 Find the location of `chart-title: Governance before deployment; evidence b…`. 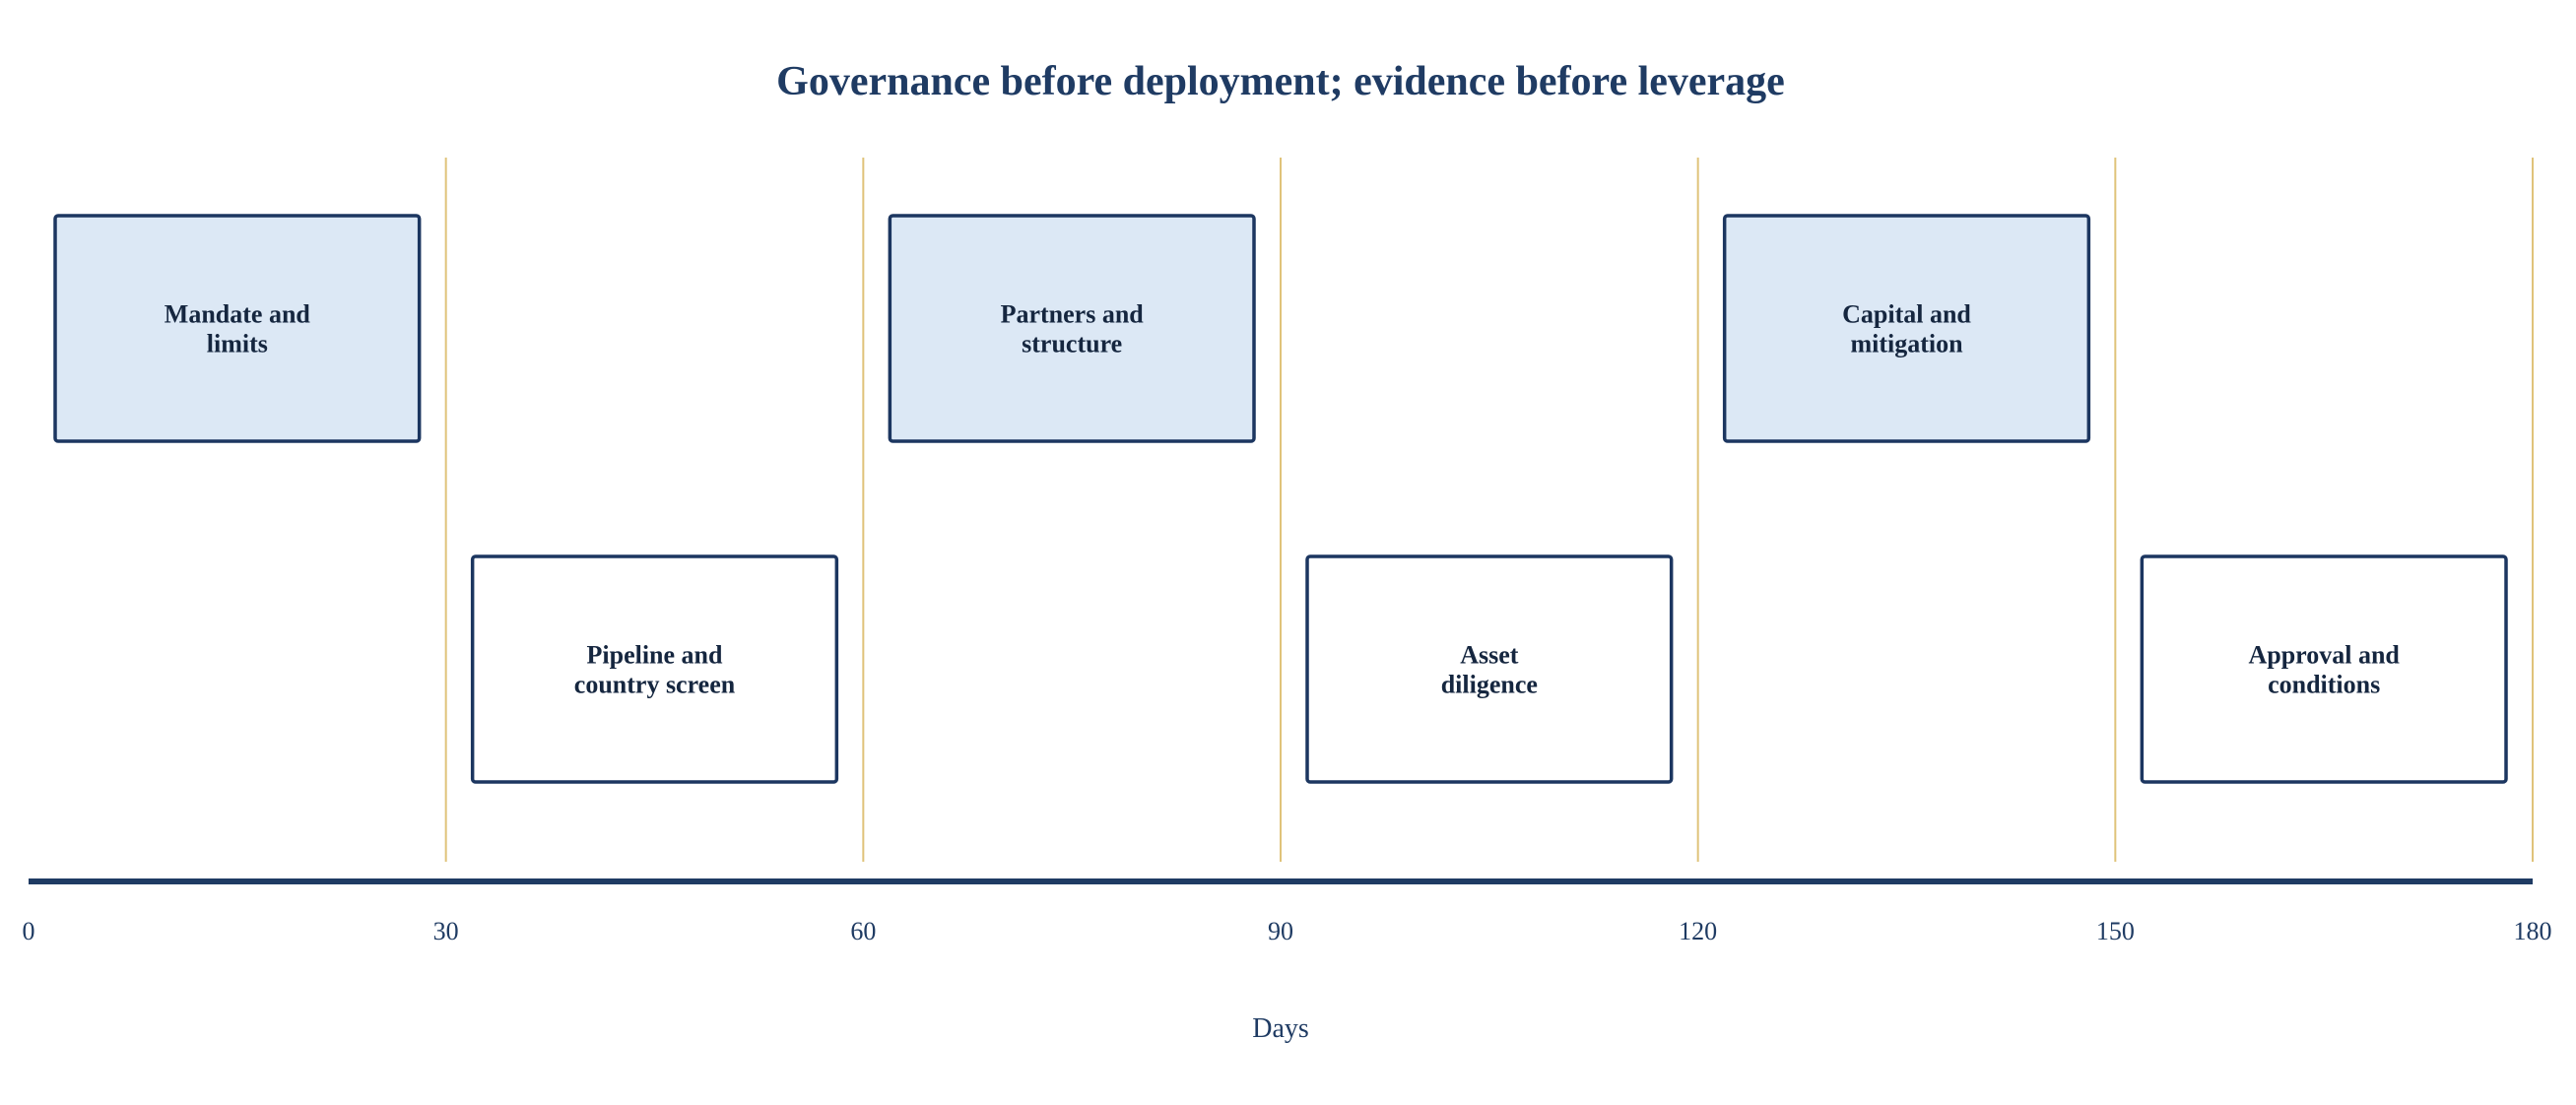

chart-title: Governance before deployment; evidence b… is located at coordinates (1280, 81).